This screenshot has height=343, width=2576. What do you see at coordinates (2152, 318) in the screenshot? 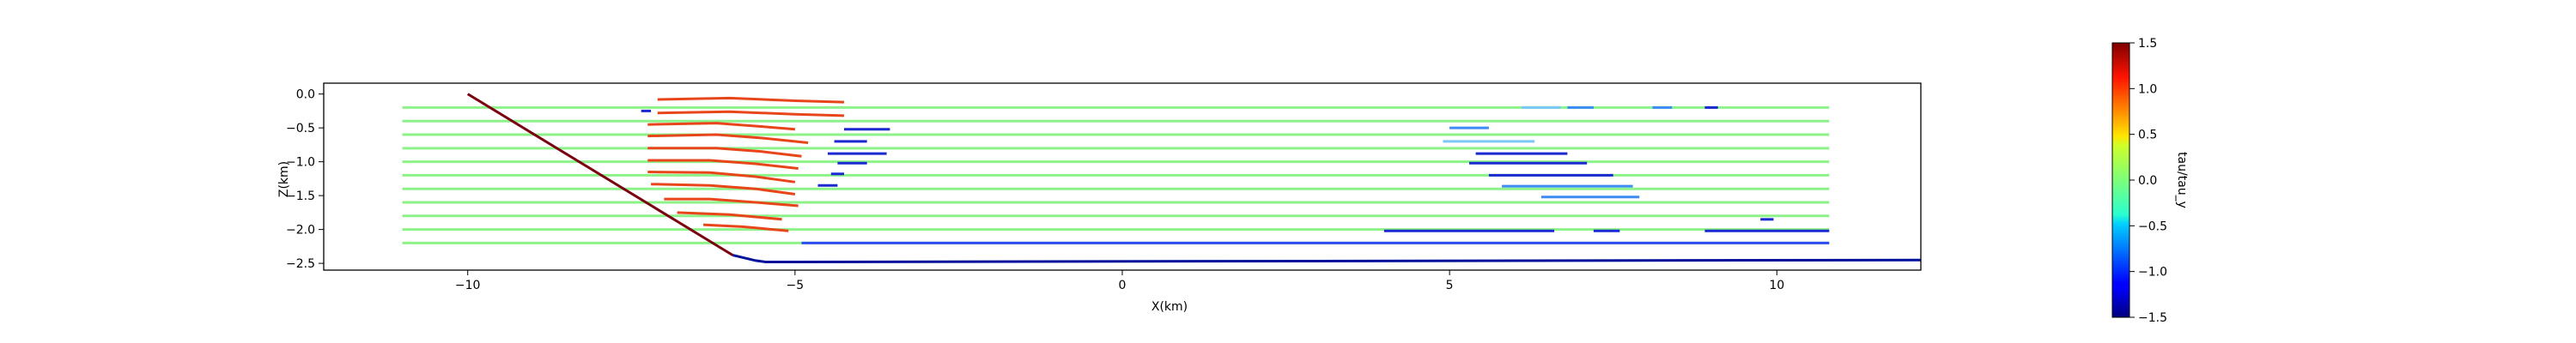
I see `colorbar-tick-label: −1.5` at bounding box center [2152, 318].